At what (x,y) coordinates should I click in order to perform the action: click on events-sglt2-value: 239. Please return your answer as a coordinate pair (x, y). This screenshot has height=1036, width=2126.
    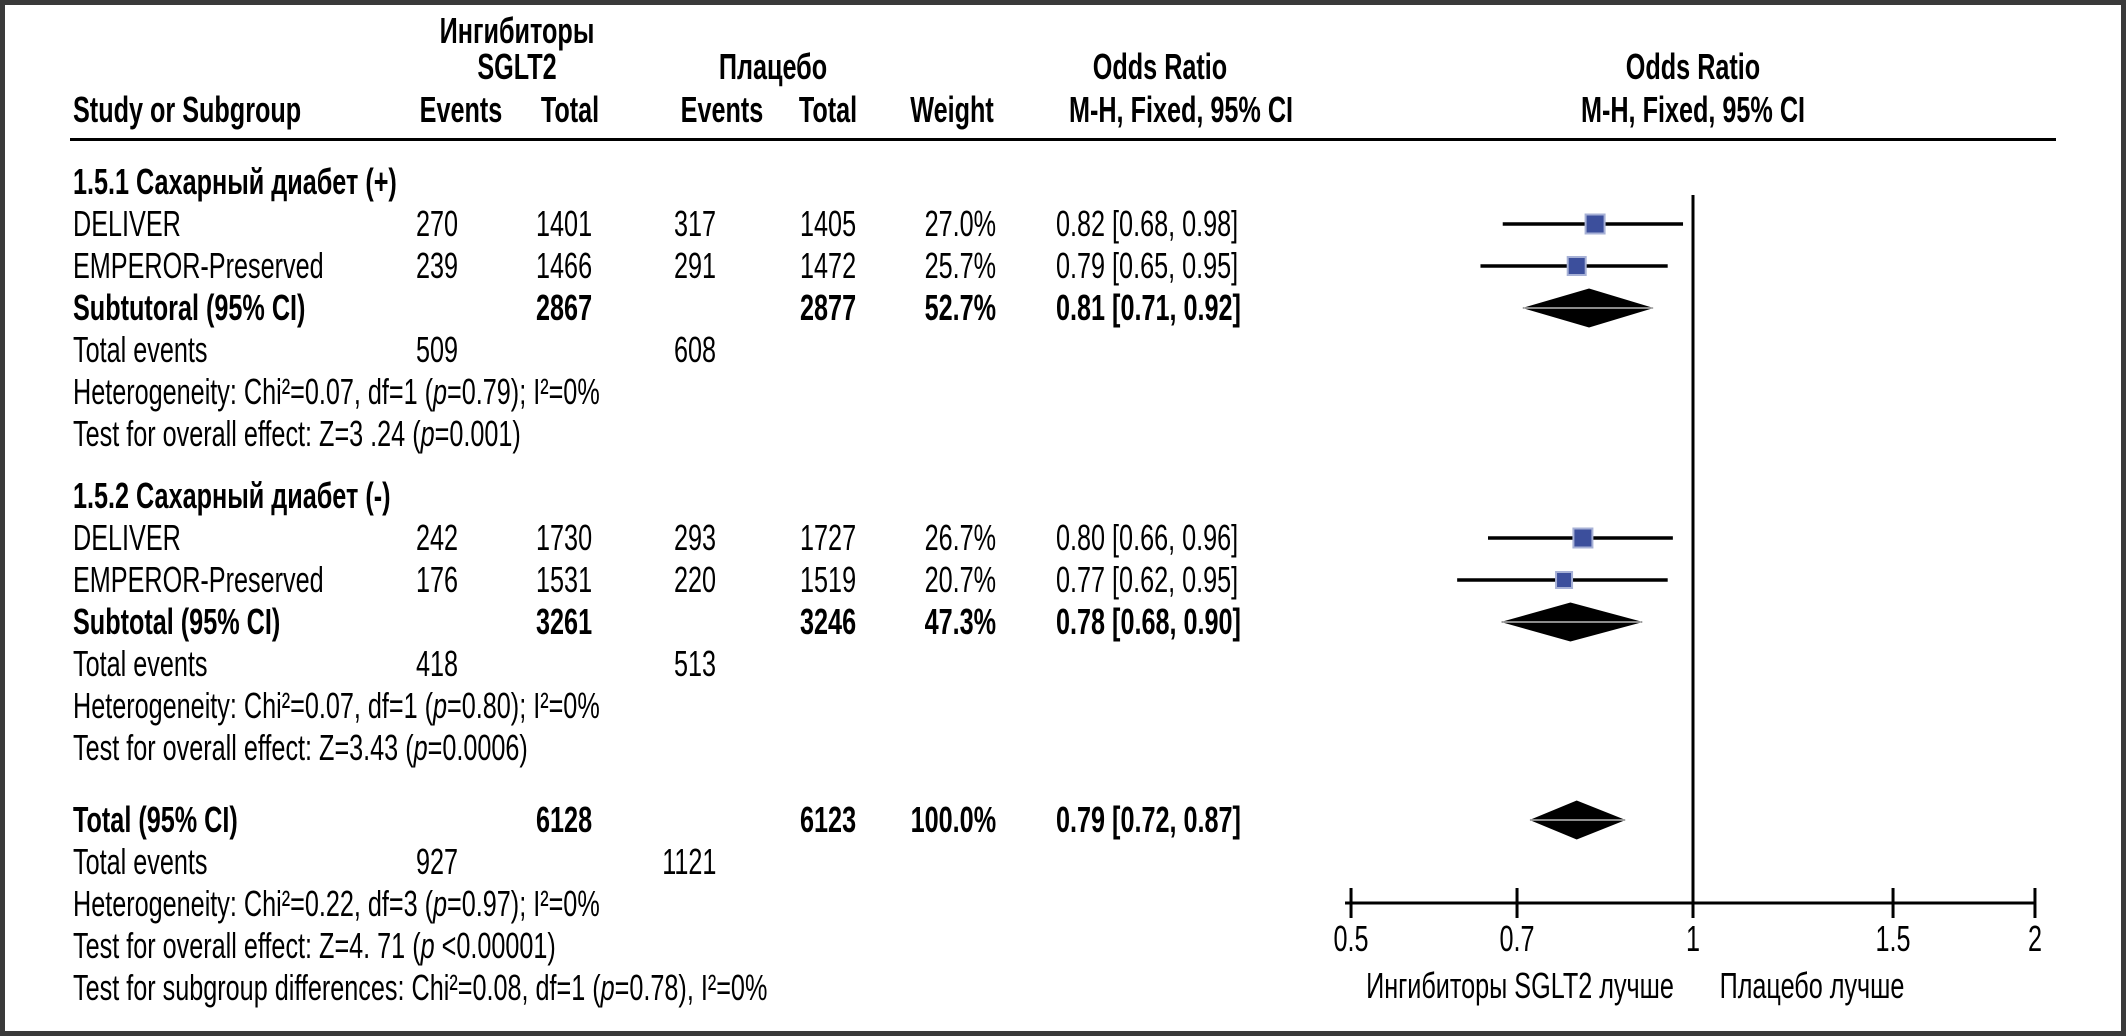
    Looking at the image, I should click on (436, 265).